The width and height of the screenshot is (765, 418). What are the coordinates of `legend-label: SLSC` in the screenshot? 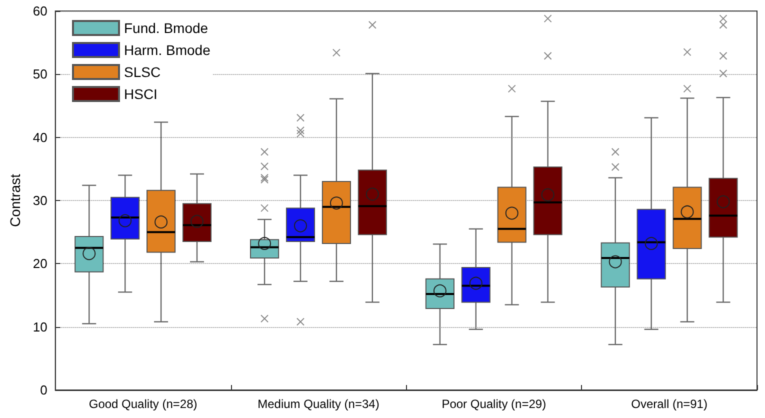 It's located at (142, 72).